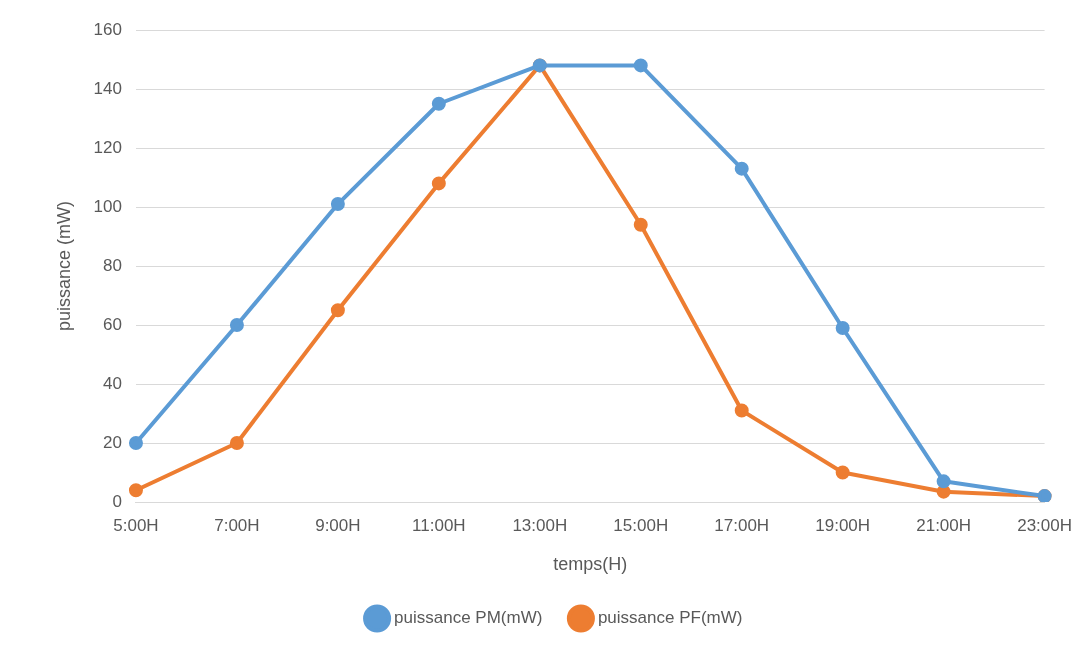 This screenshot has width=1086, height=657. What do you see at coordinates (112, 442) in the screenshot?
I see `y-tick-label: 20` at bounding box center [112, 442].